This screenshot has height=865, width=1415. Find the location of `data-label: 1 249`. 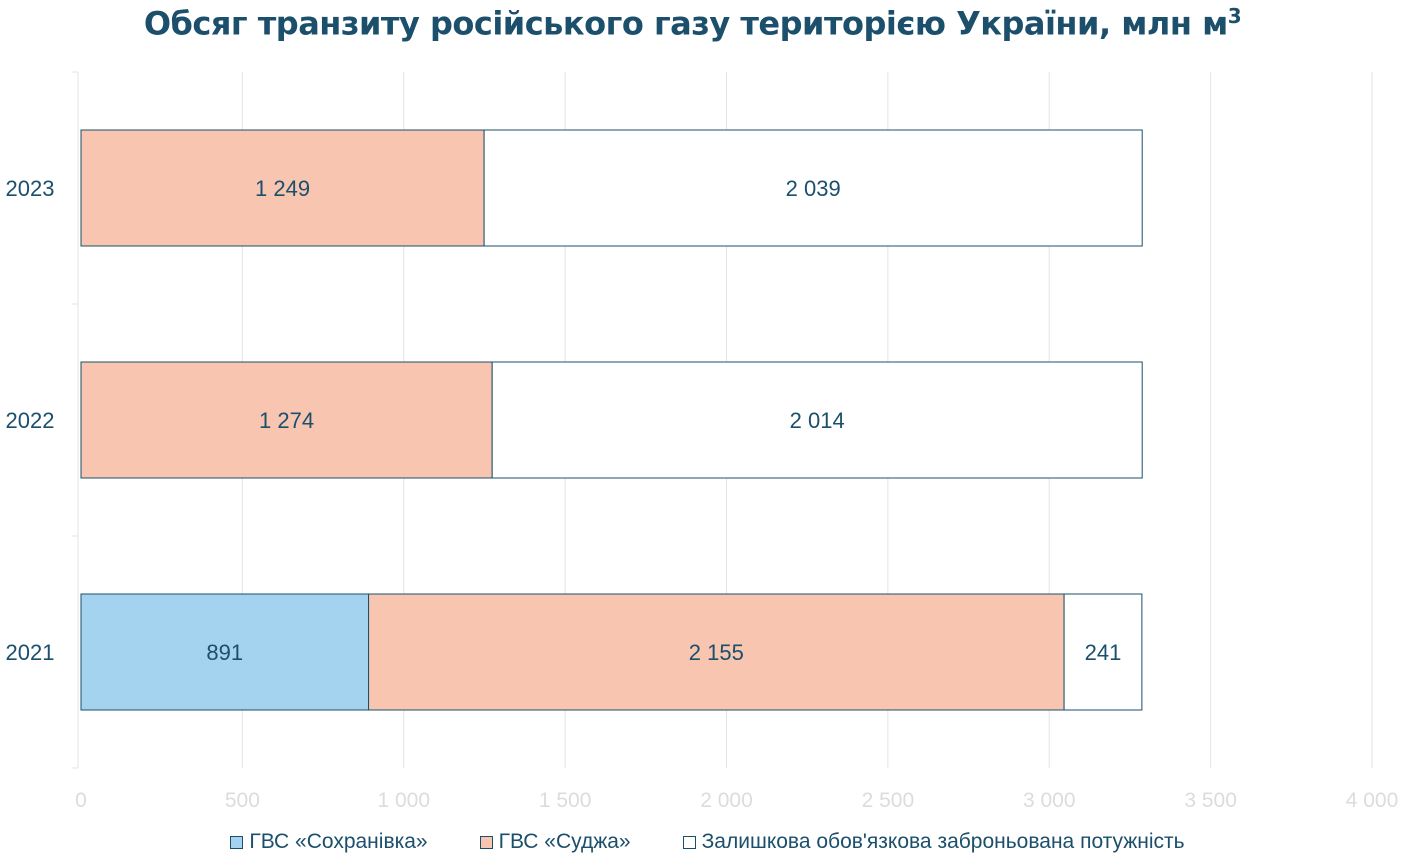

data-label: 1 249 is located at coordinates (282, 188).